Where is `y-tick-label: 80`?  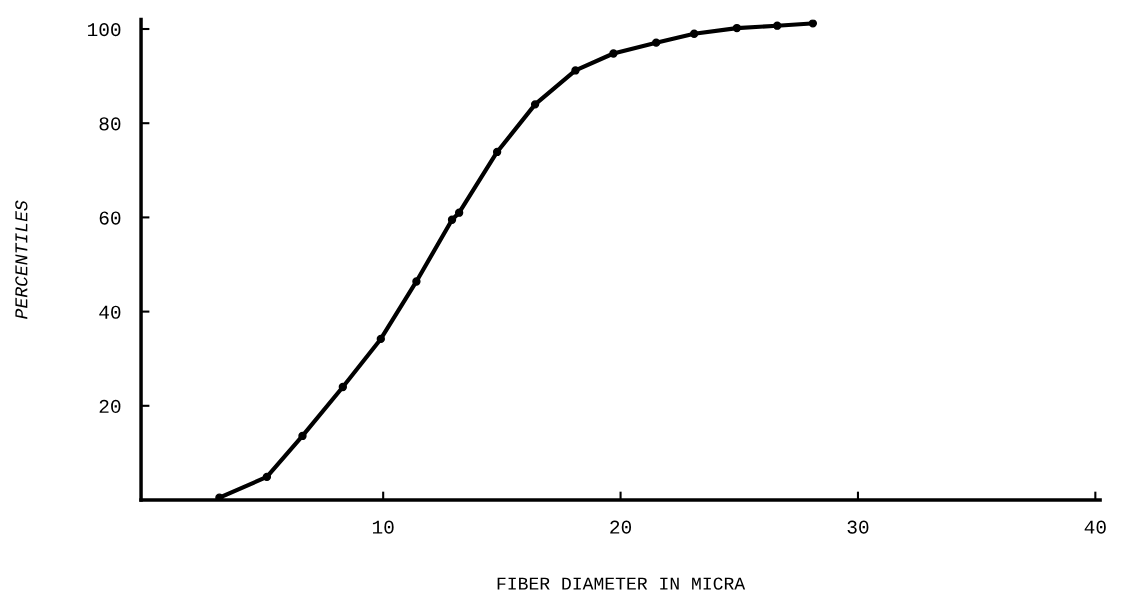
y-tick-label: 80 is located at coordinates (110, 124).